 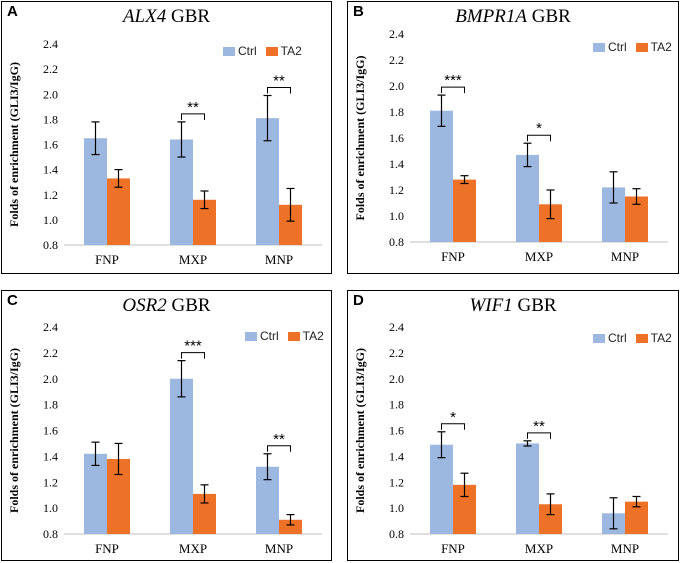 I want to click on panel-letter: B, so click(x=358, y=11).